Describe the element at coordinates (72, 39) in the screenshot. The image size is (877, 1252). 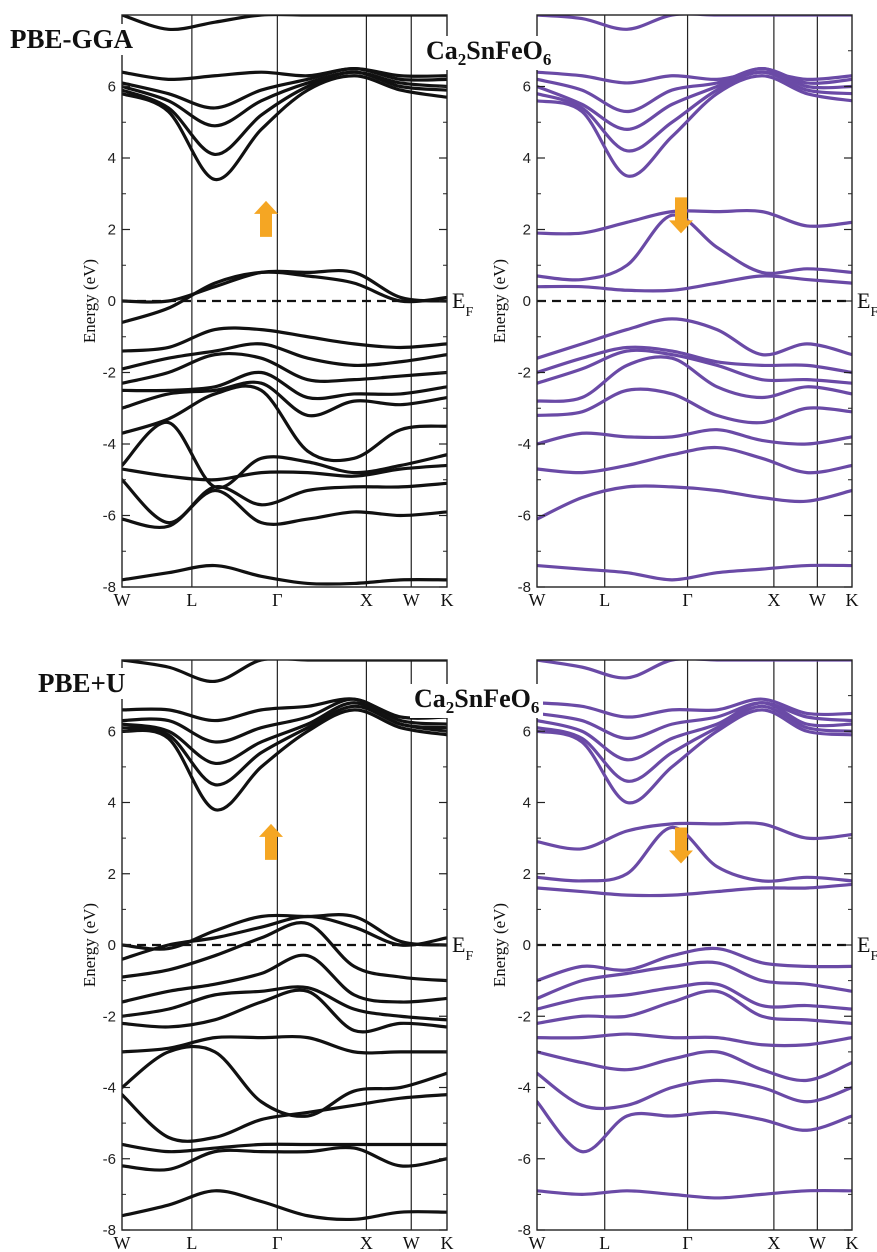
I see `method-label-pbe-gga: PBE-GGA` at that location.